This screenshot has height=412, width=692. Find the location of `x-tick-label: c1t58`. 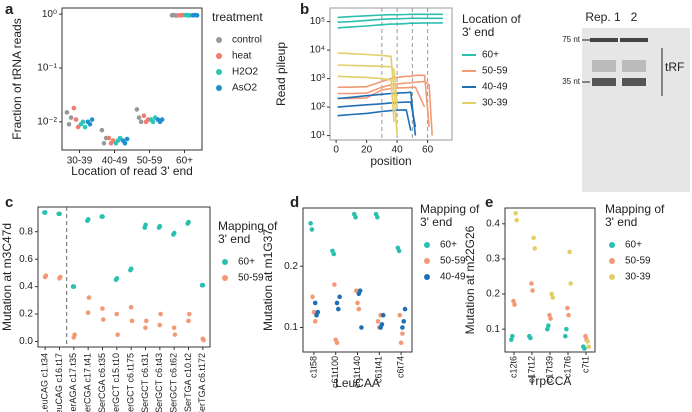

x-tick-label: c1t58 is located at coordinates (313, 367).